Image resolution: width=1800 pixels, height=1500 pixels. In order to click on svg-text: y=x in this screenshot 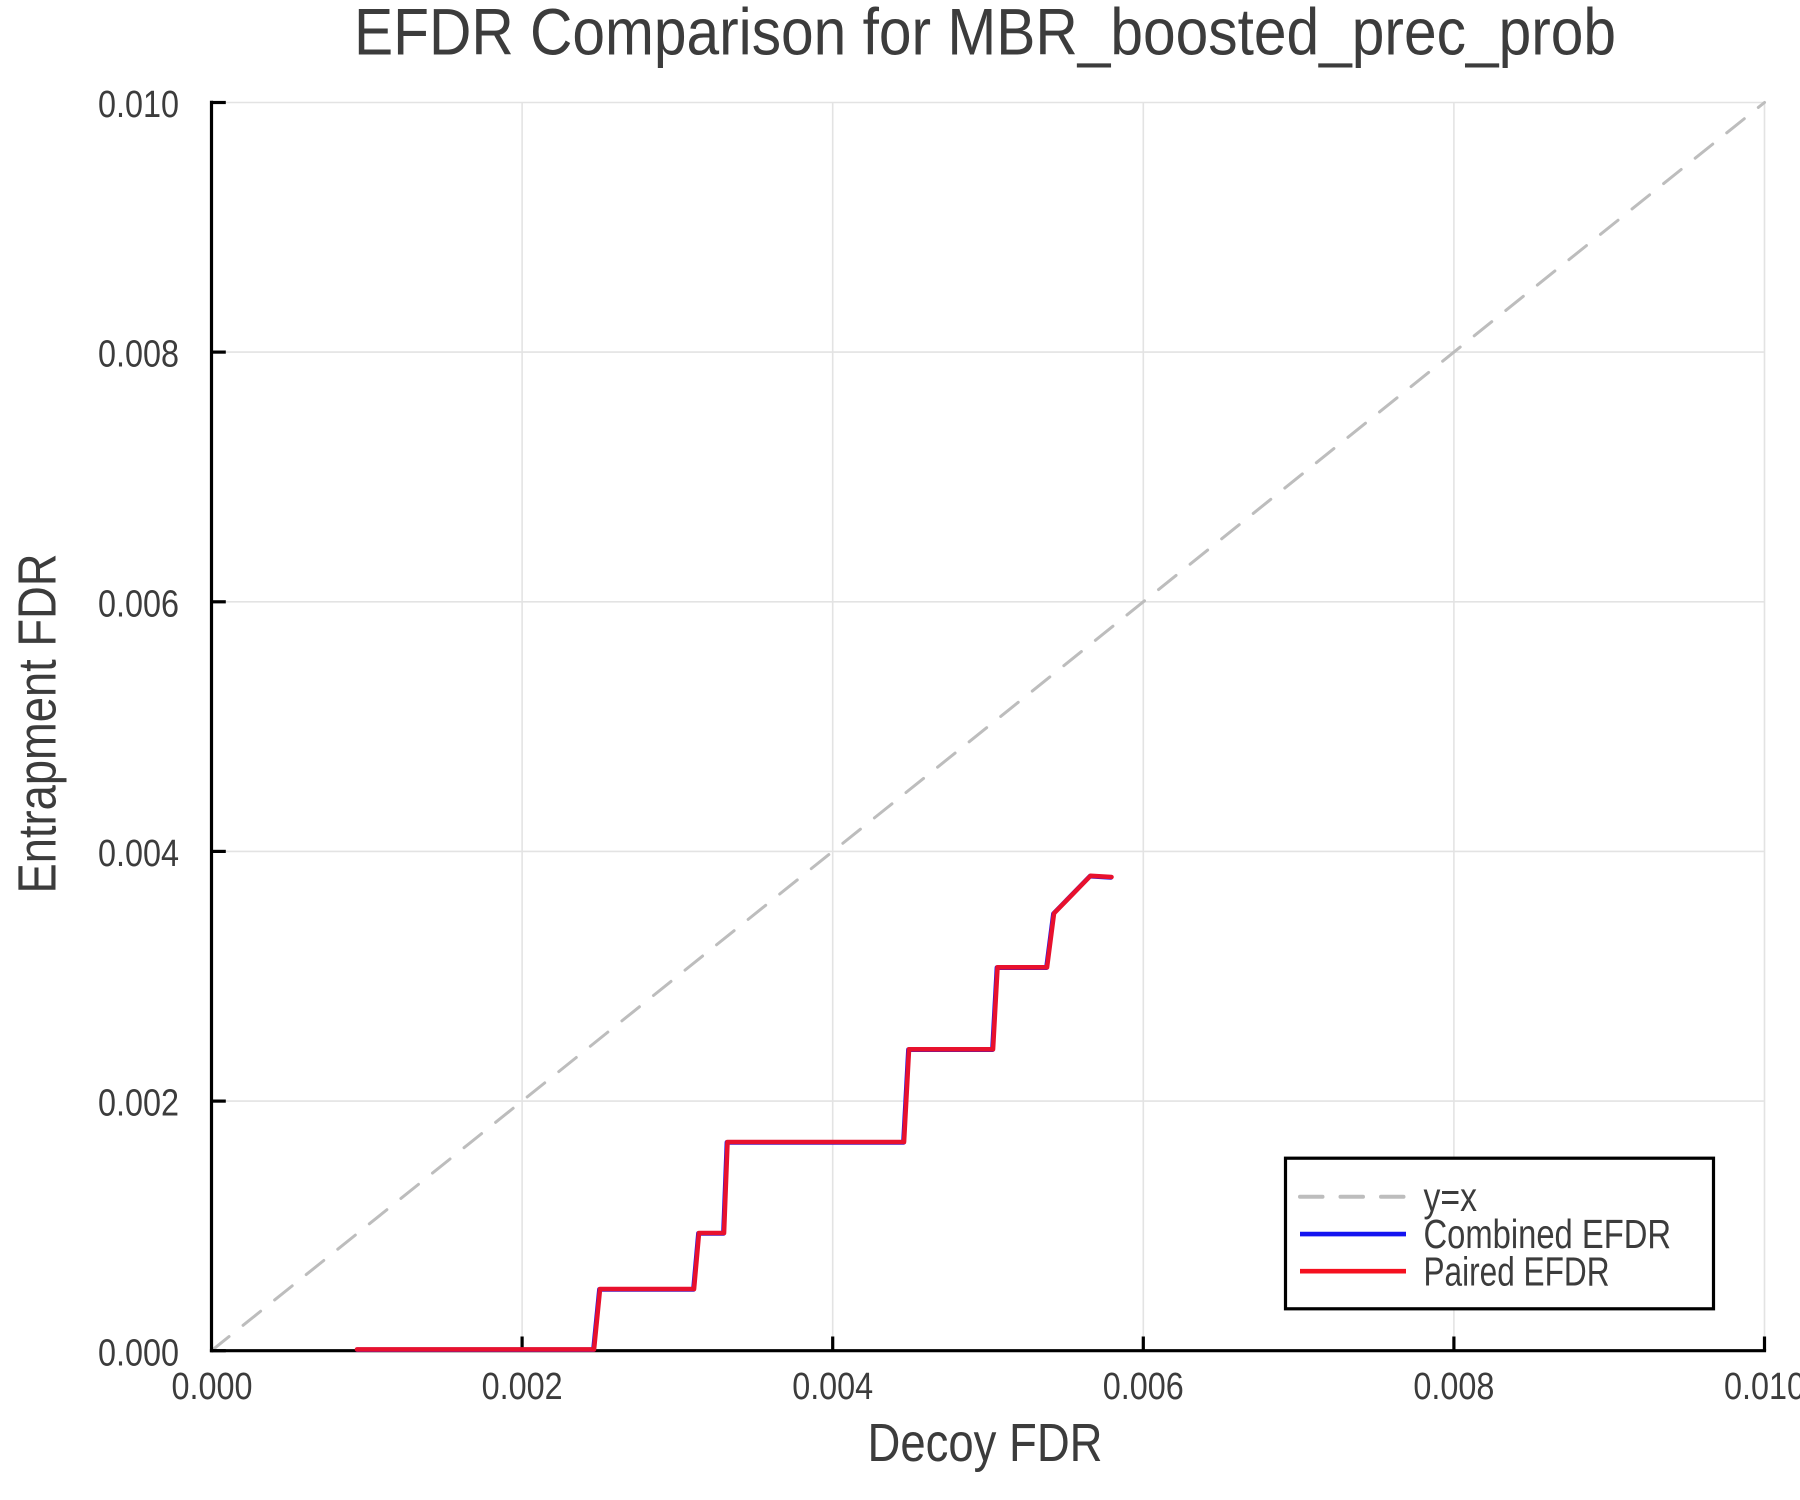, I will do `click(1451, 1197)`.